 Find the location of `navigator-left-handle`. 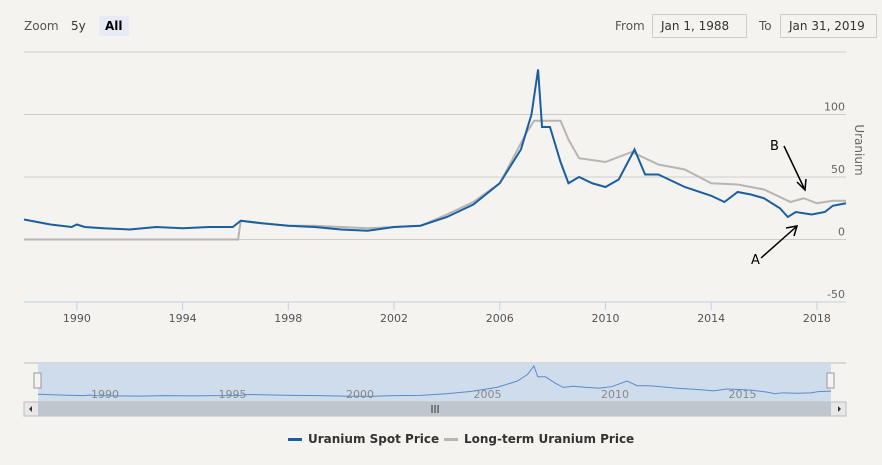

navigator-left-handle is located at coordinates (37, 380).